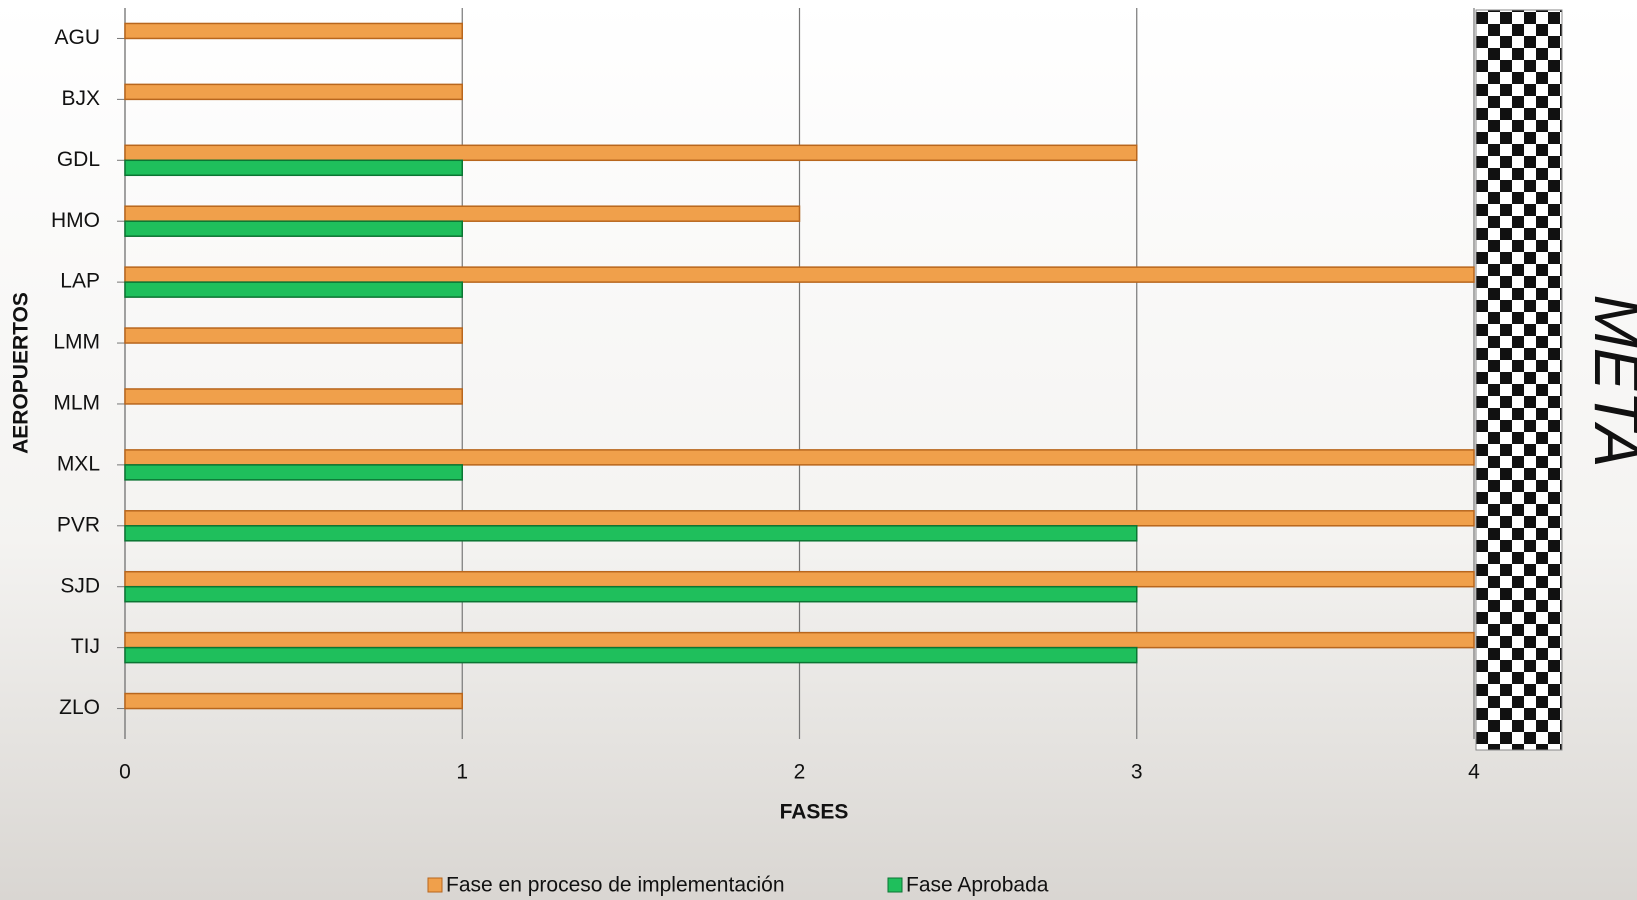 The height and width of the screenshot is (900, 1637). Describe the element at coordinates (800, 772) in the screenshot. I see `x-tick-label: 2` at that location.